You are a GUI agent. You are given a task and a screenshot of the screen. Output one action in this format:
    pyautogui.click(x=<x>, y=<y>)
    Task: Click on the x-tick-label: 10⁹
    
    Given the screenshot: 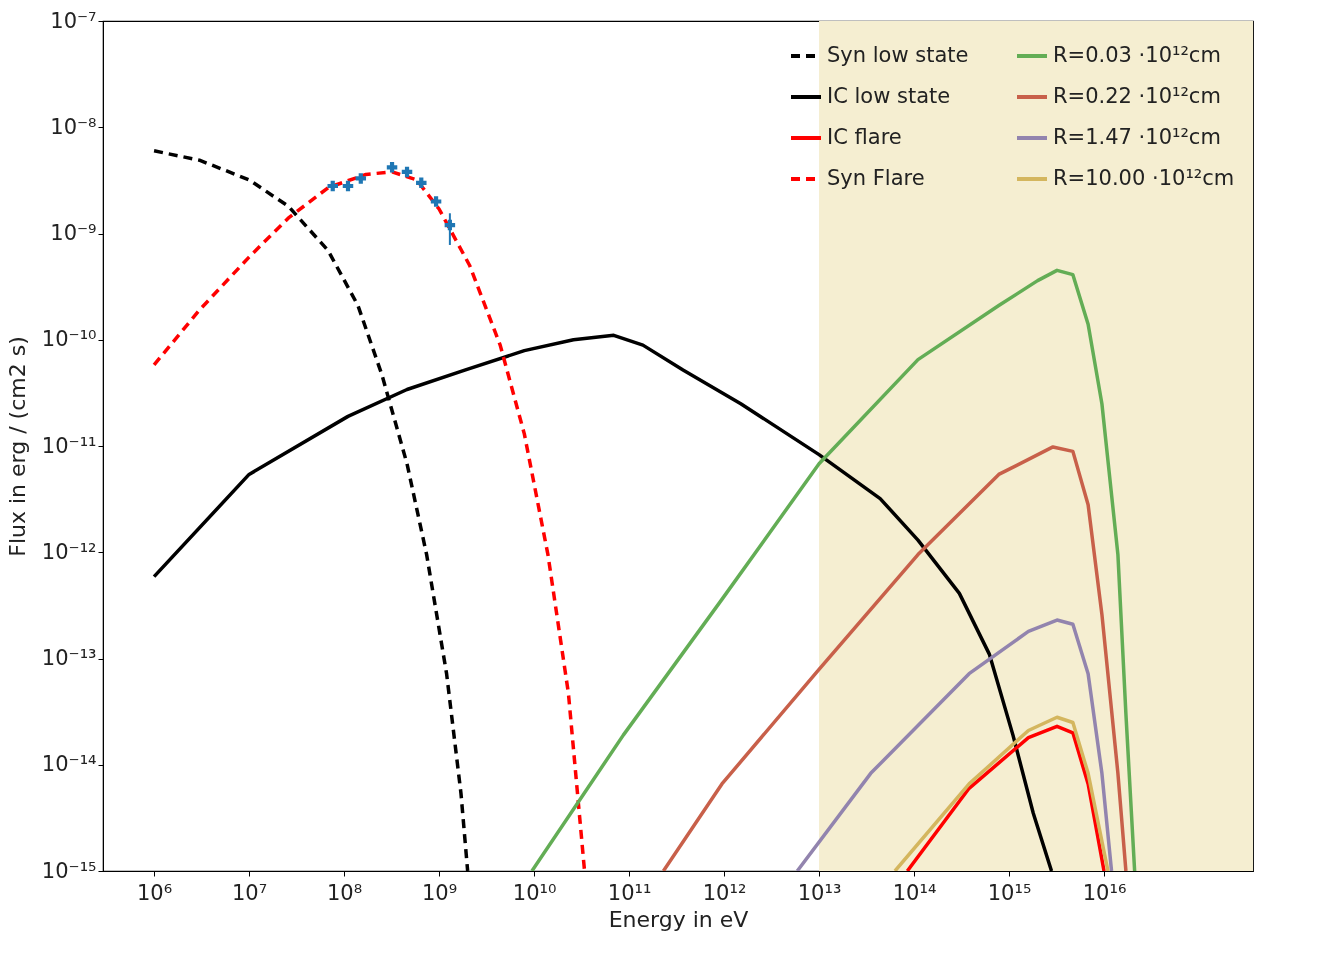 What is the action you would take?
    pyautogui.click(x=439, y=892)
    